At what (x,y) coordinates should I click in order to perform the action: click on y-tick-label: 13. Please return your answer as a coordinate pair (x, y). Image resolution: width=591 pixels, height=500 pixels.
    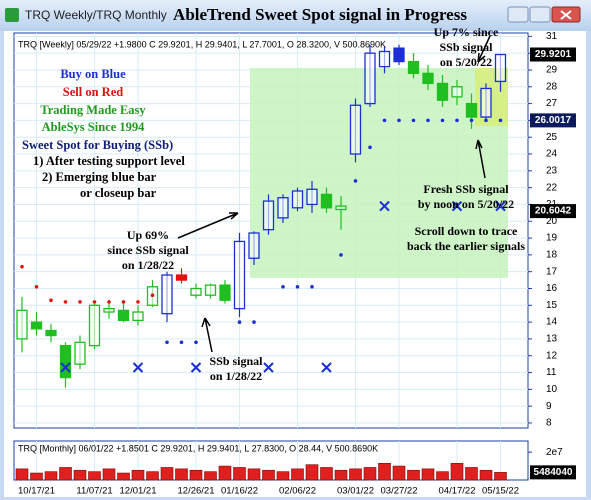
    Looking at the image, I should click on (552, 339).